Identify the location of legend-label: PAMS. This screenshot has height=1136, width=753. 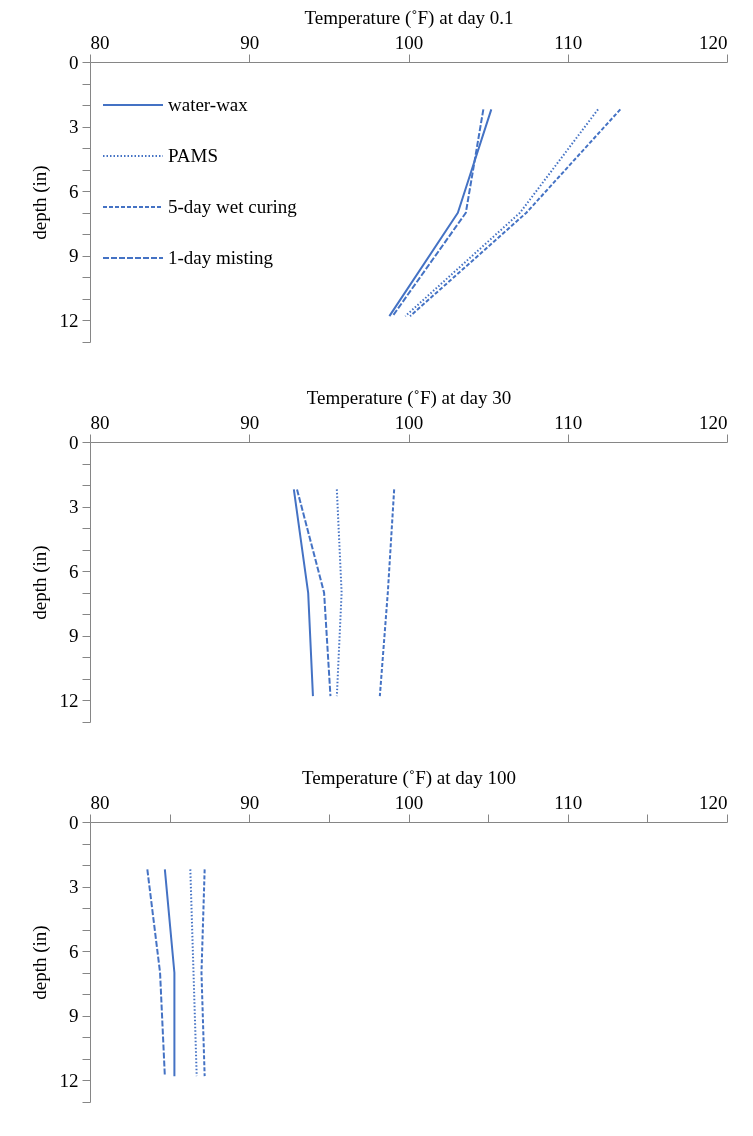
(193, 155).